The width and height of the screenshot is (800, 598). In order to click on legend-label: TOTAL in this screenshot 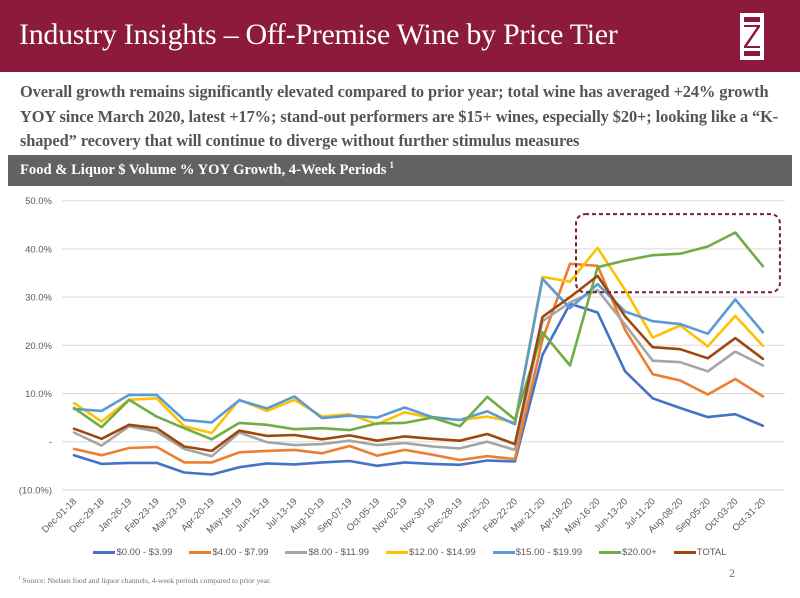, I will do `click(711, 552)`.